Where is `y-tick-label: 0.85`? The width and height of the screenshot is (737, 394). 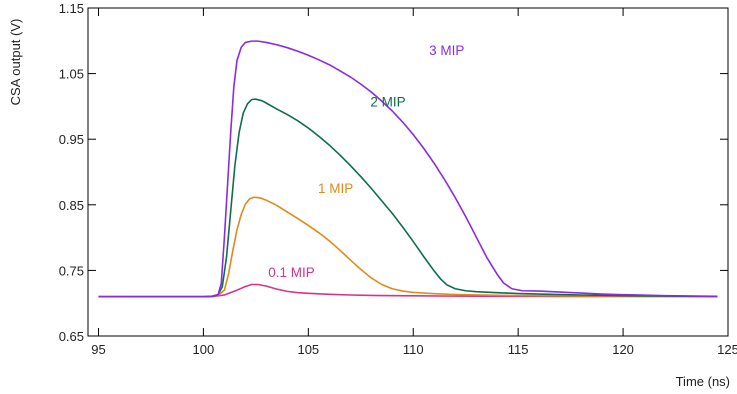
y-tick-label: 0.85 is located at coordinates (71, 205).